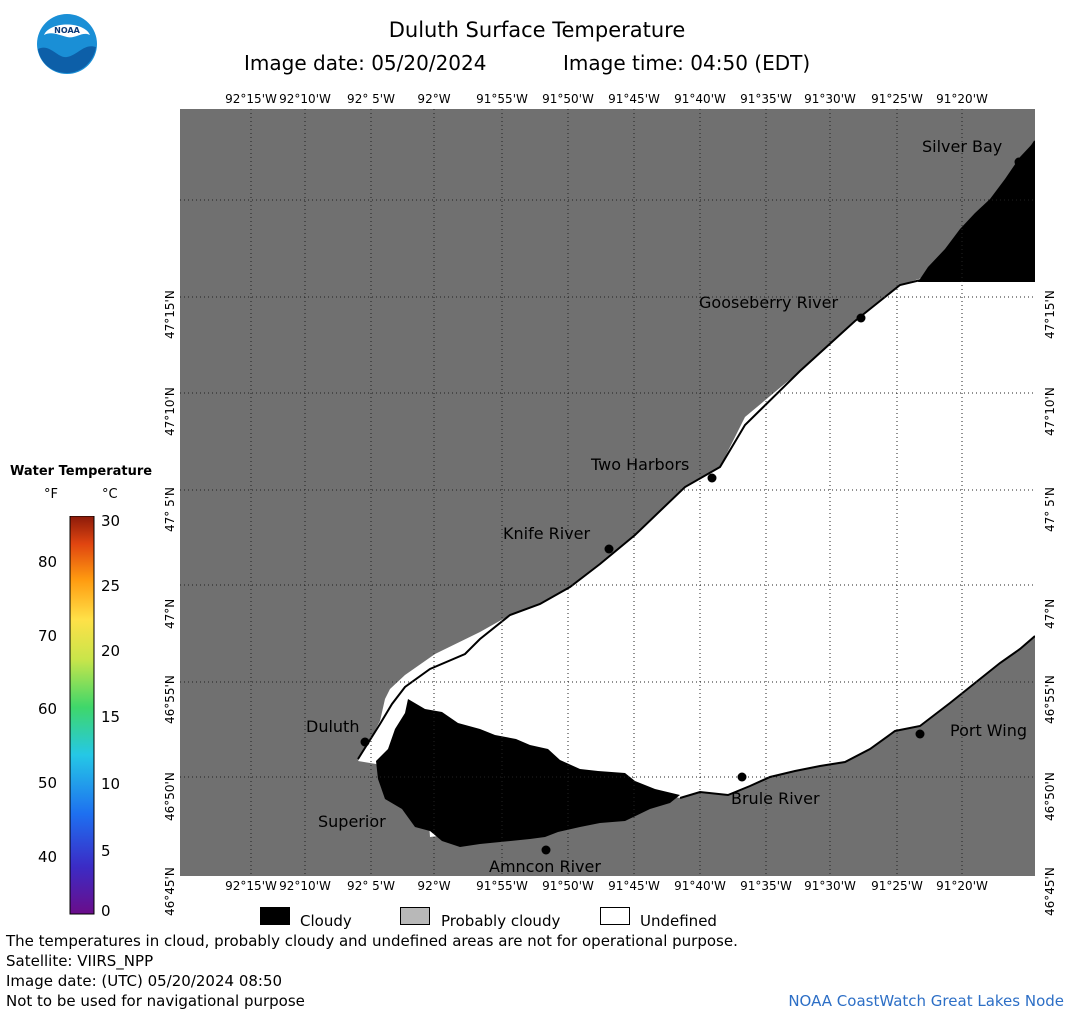 Image resolution: width=1074 pixels, height=1017 pixels. What do you see at coordinates (976, 211) in the screenshot?
I see `cloudy-area-northeast` at bounding box center [976, 211].